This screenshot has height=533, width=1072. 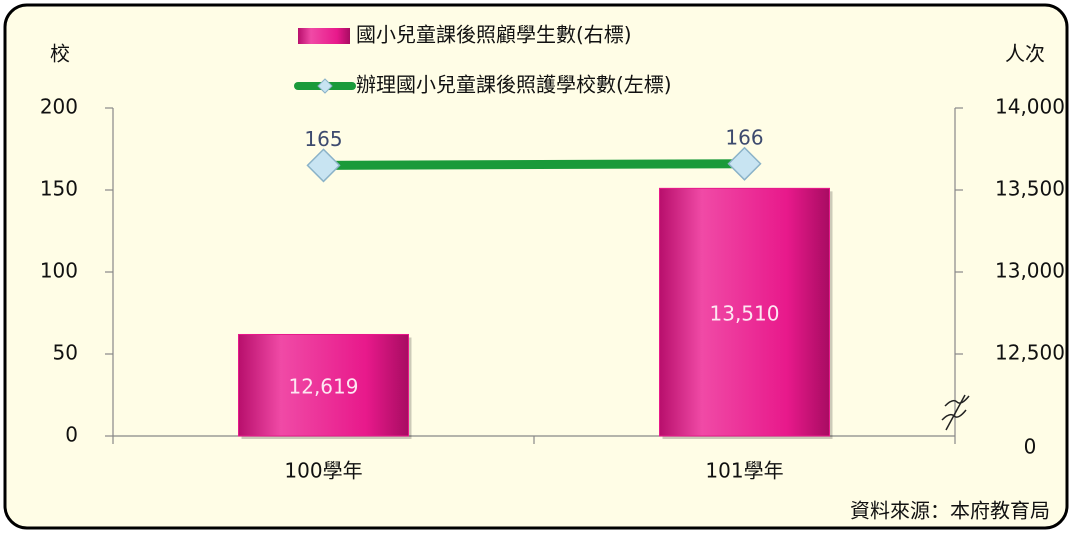 What do you see at coordinates (65, 353) in the screenshot?
I see `y-tick-label: 50` at bounding box center [65, 353].